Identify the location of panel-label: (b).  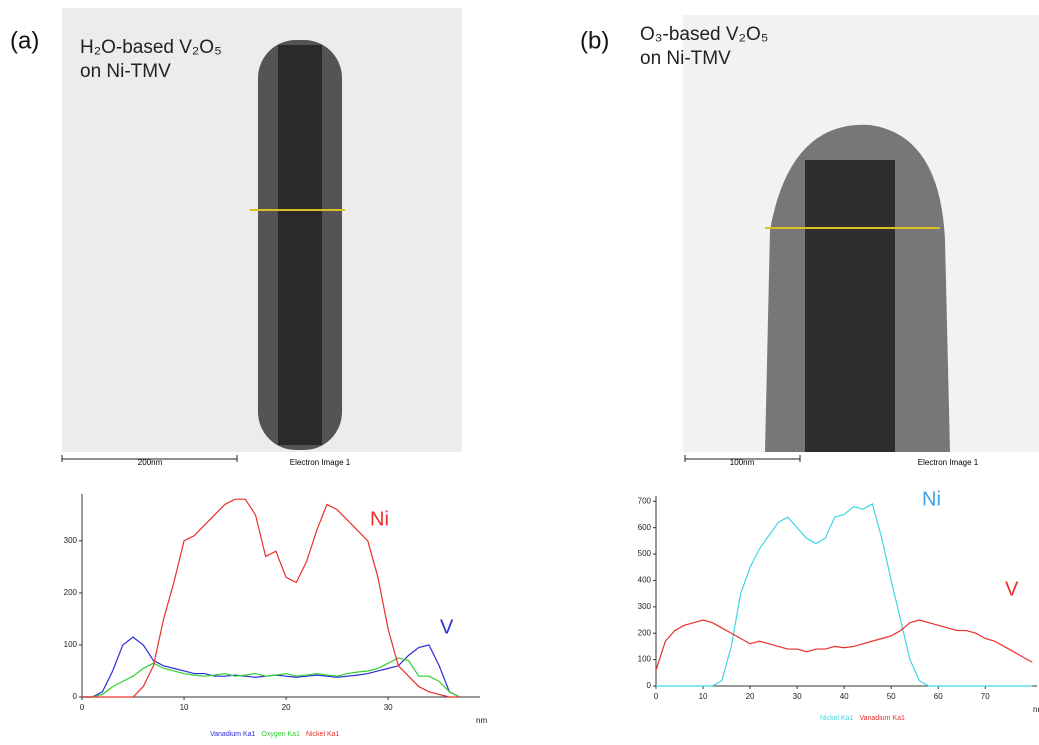
(594, 40).